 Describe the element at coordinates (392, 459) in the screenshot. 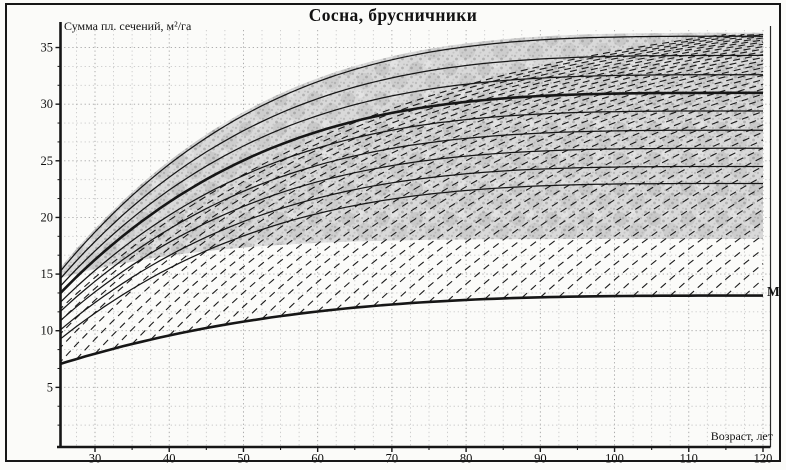

I see `svg-text: 70` at that location.